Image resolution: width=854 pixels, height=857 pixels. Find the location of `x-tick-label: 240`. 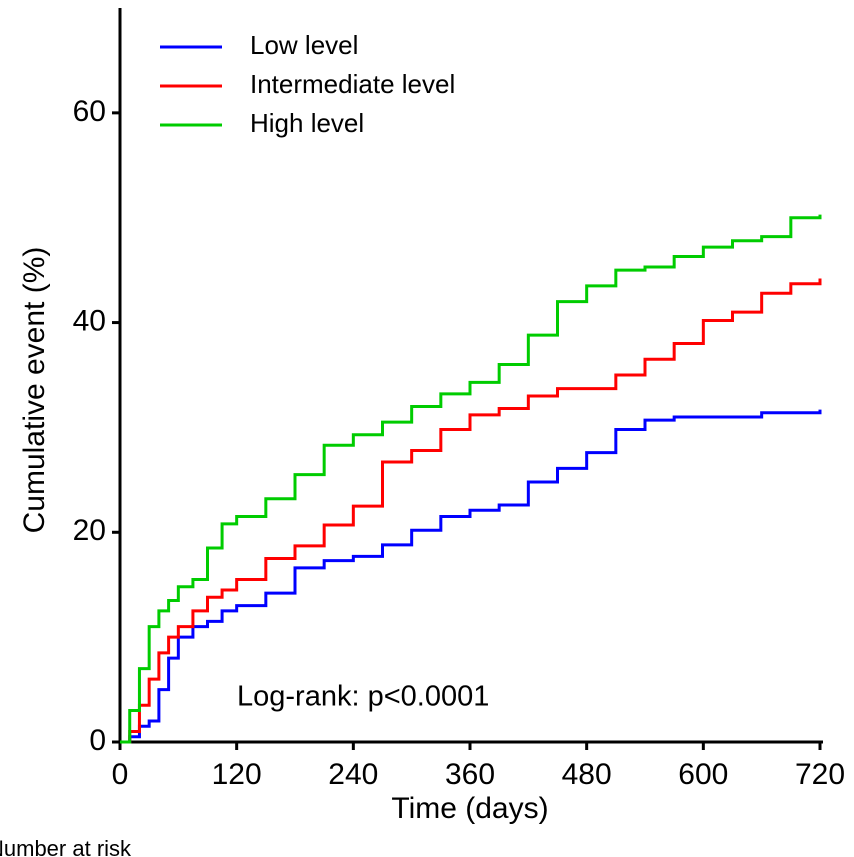

x-tick-label: 240 is located at coordinates (353, 774).